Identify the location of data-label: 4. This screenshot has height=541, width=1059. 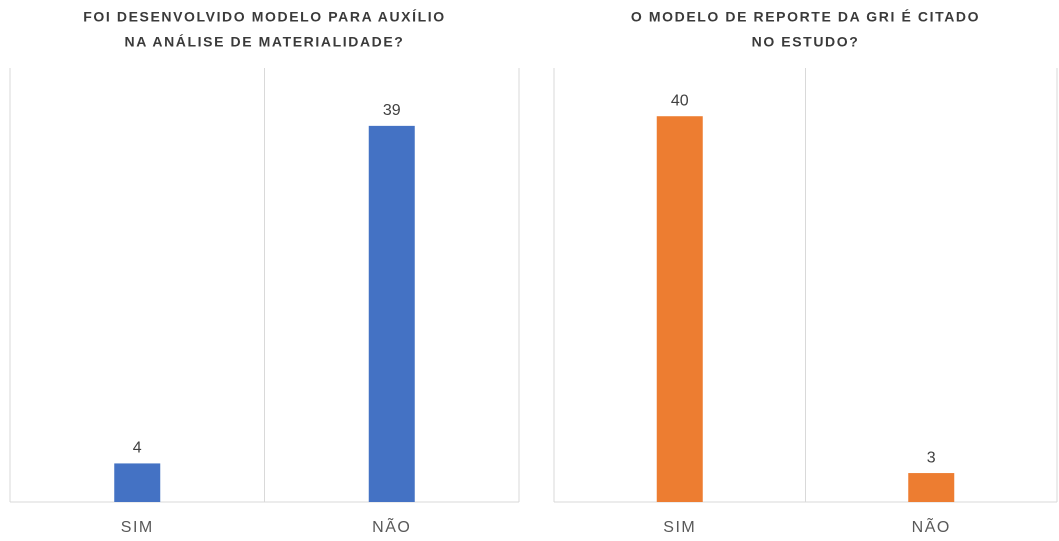
(137, 448).